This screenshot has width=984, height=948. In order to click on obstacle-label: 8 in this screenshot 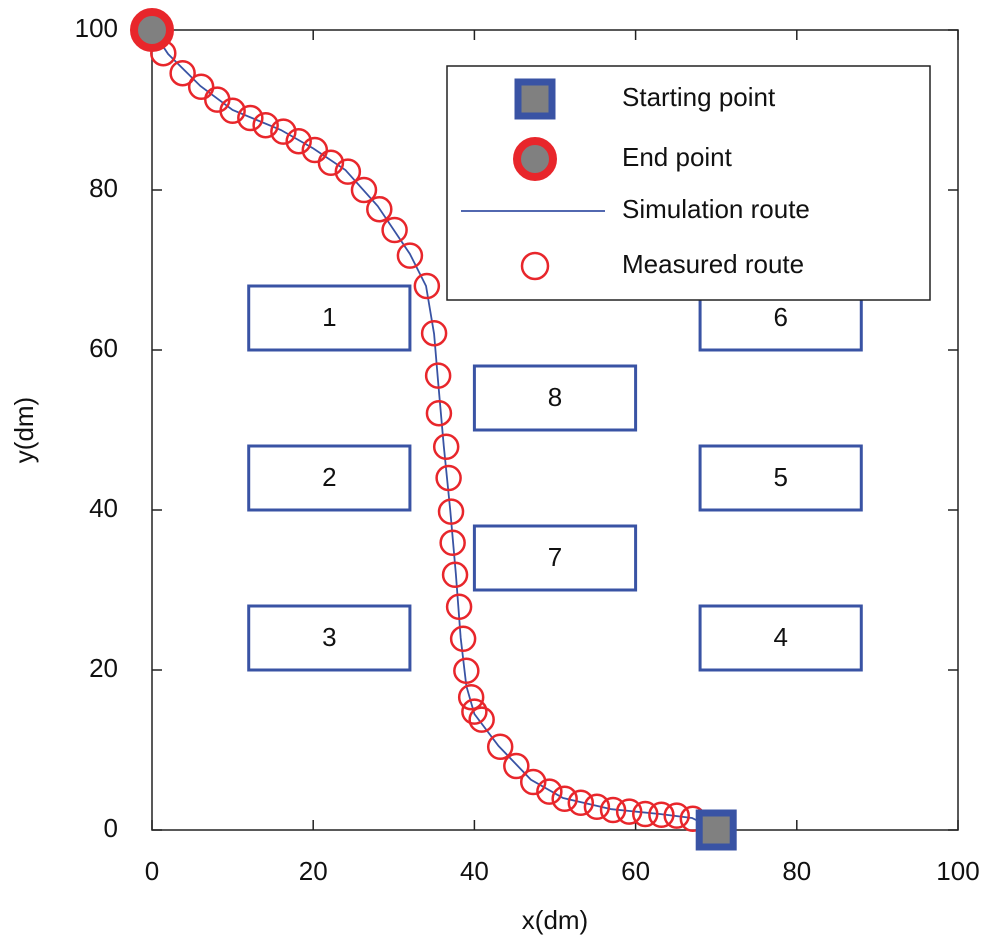, I will do `click(555, 397)`.